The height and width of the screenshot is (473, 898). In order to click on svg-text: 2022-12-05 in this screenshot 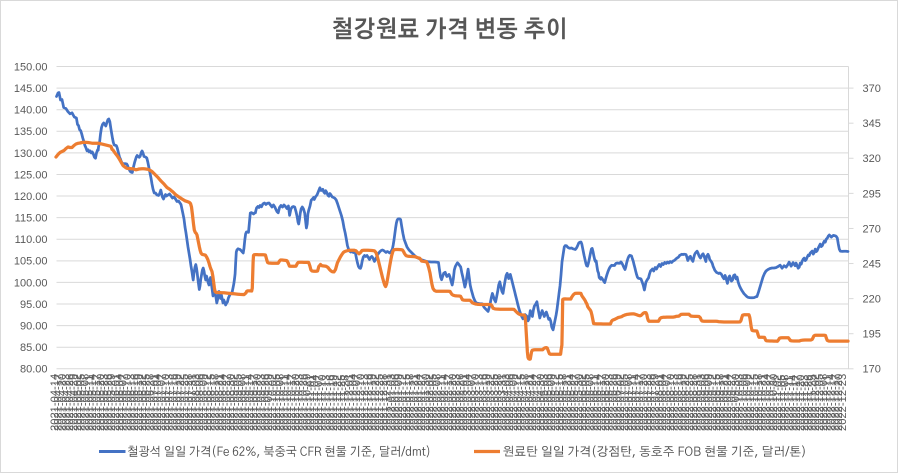, I will do `click(820, 402)`.